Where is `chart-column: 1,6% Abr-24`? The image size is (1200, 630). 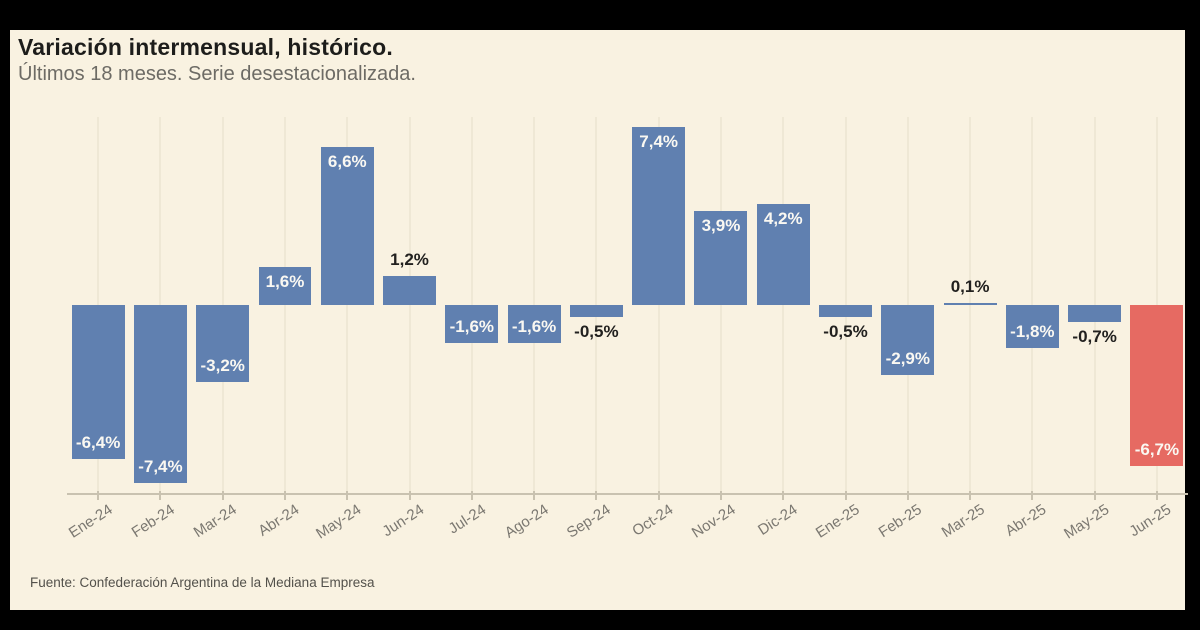 chart-column: 1,6% Abr-24 is located at coordinates (285, 328).